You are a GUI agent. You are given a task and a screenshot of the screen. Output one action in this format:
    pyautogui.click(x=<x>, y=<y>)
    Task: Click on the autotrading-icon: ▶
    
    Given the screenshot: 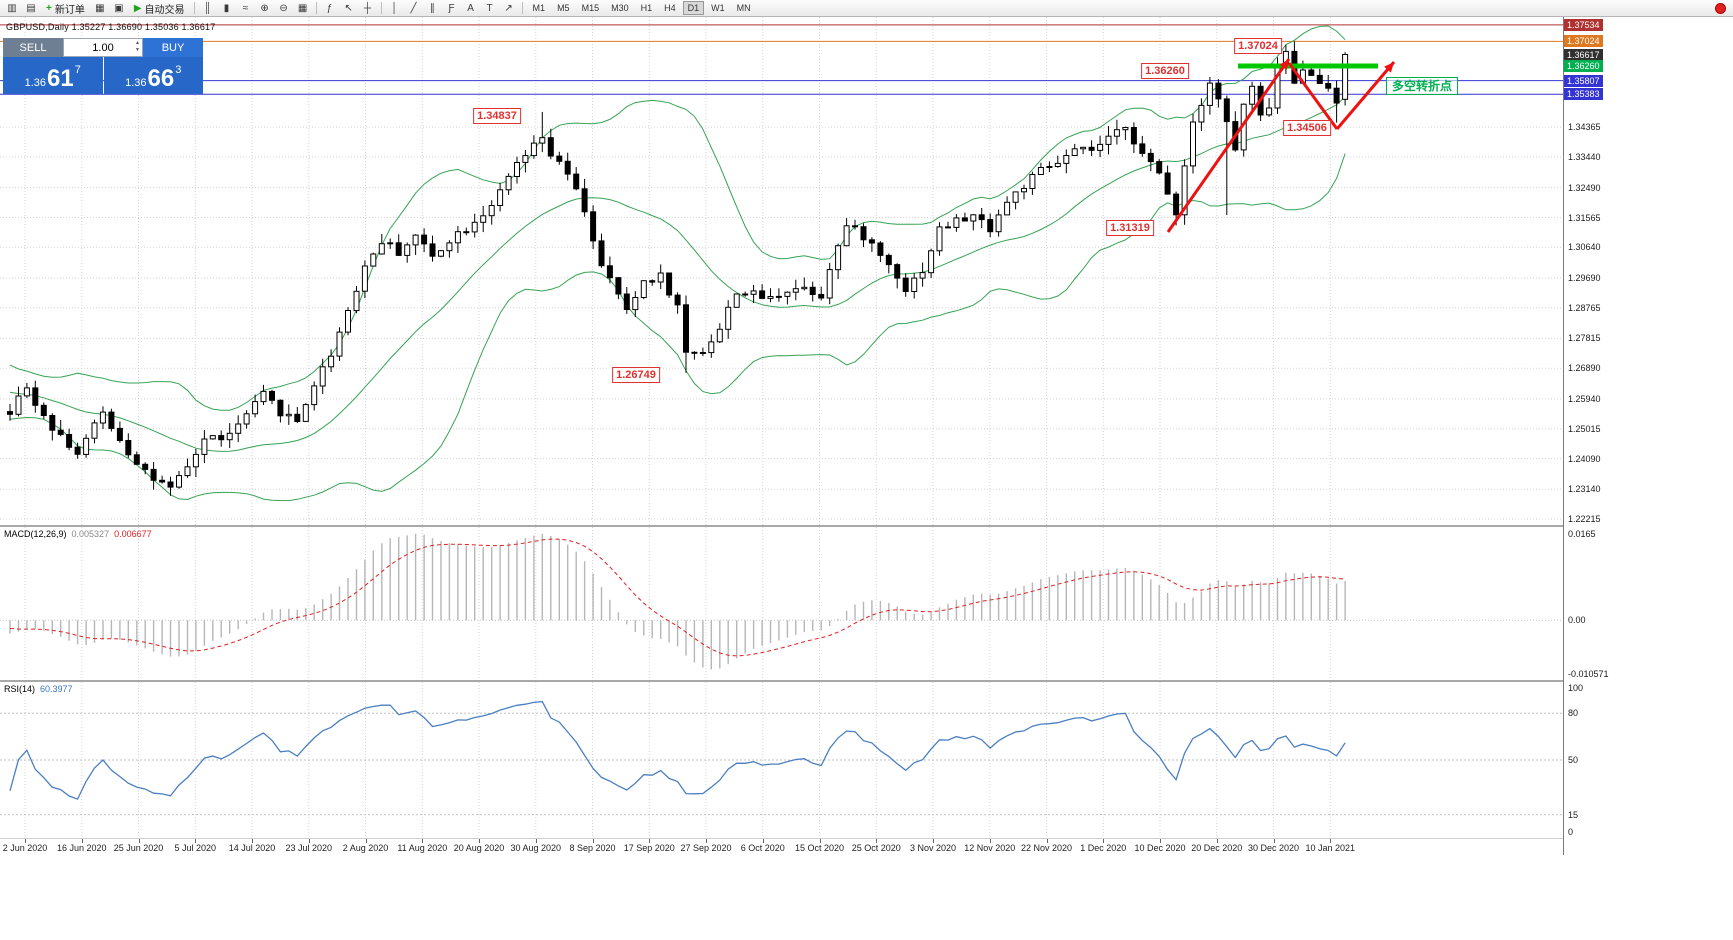 What is the action you would take?
    pyautogui.click(x=137, y=8)
    